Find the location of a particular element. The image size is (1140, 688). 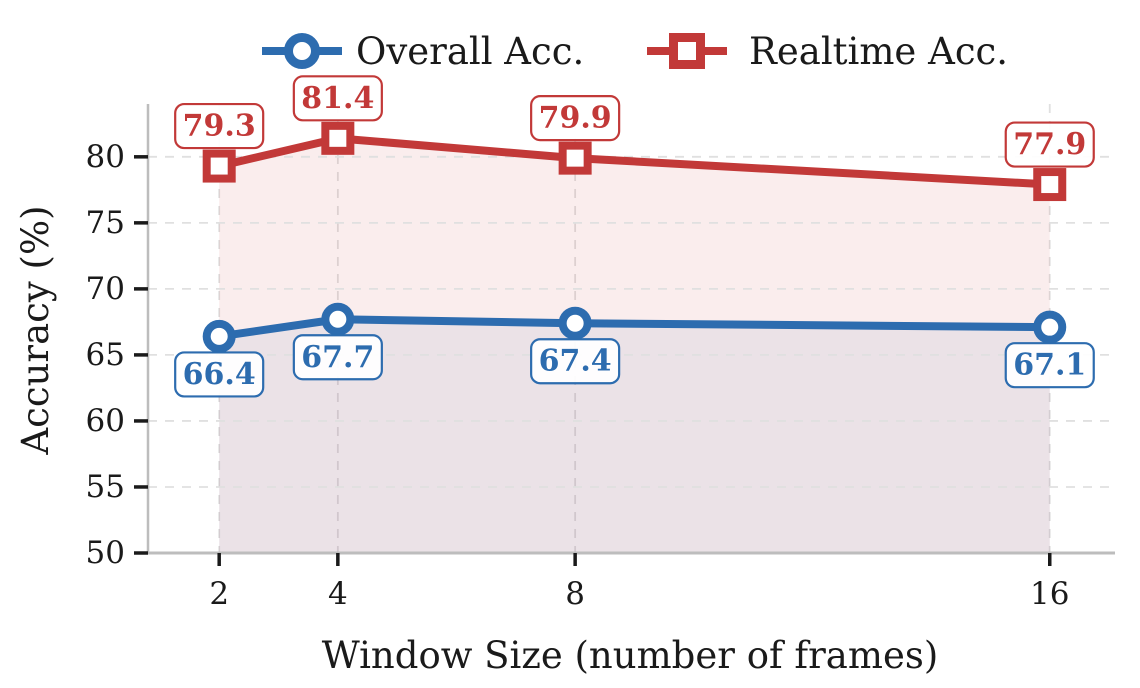

legend-square-marker-icon is located at coordinates (687, 51).